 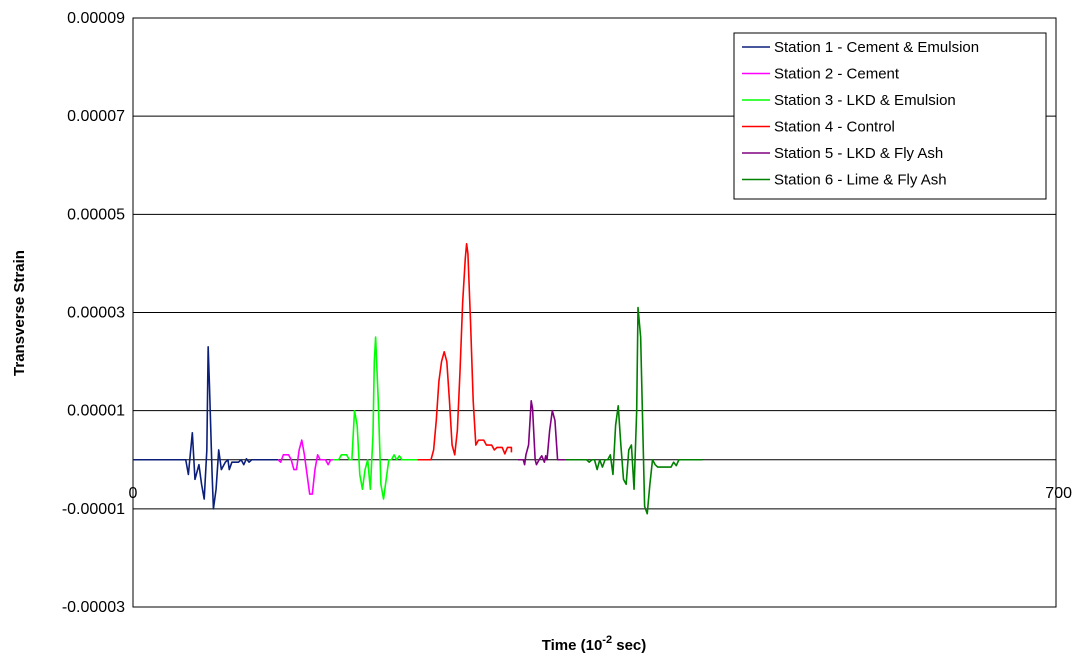 What do you see at coordinates (837, 74) in the screenshot?
I see `legend-label-station-2: Station 2 - Cement` at bounding box center [837, 74].